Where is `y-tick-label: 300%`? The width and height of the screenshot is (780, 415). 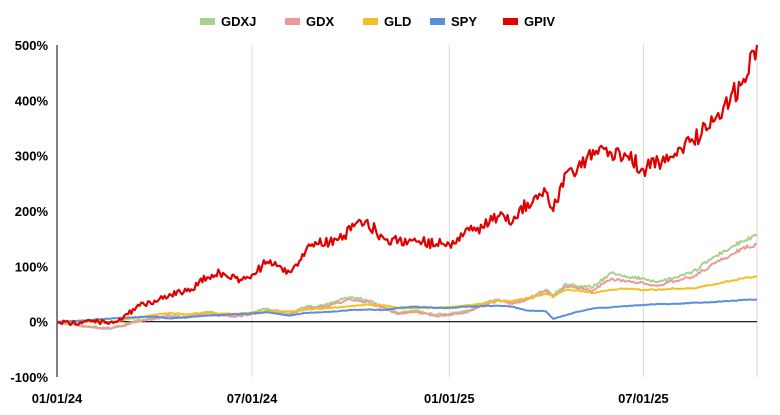
y-tick-label: 300% is located at coordinates (32, 156).